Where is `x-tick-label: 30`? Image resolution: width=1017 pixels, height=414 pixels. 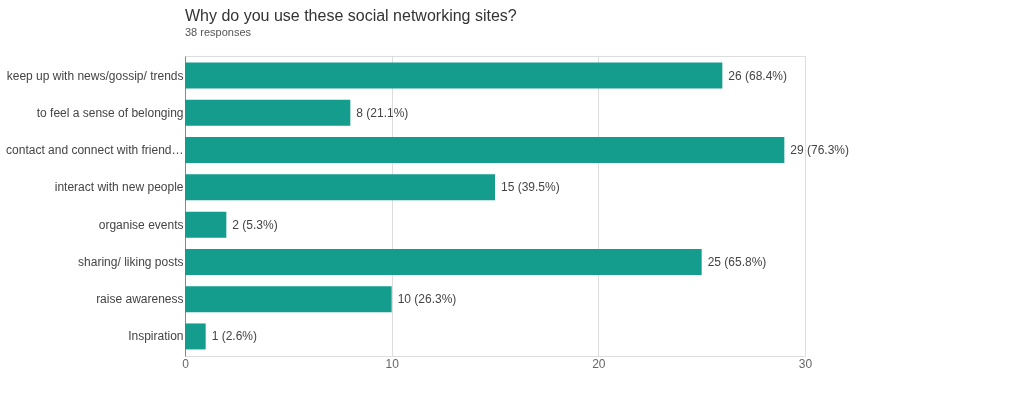
x-tick-label: 30 is located at coordinates (805, 363).